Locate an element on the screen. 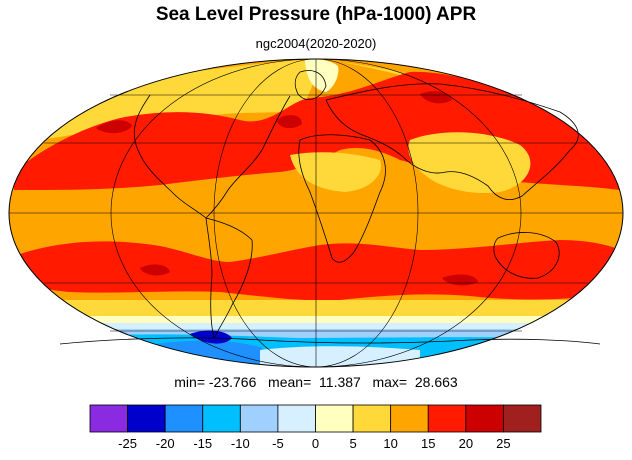 This screenshot has height=460, width=632. antarctic-plateau is located at coordinates (340, 356).